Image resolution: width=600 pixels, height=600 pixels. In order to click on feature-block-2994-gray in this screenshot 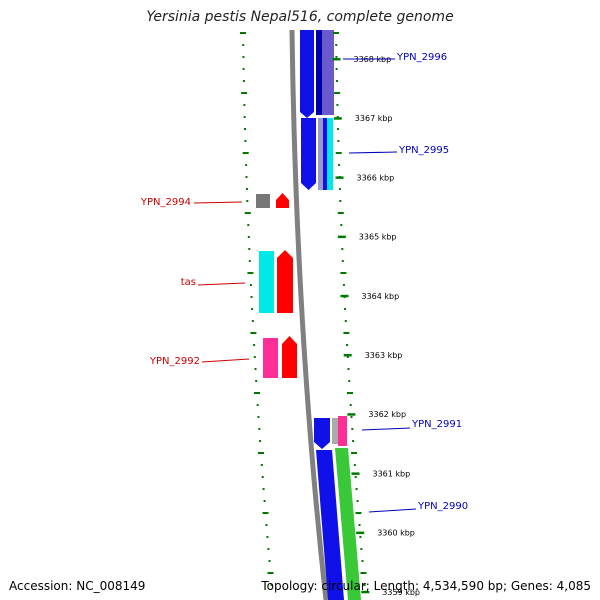, I will do `click(263, 201)`.